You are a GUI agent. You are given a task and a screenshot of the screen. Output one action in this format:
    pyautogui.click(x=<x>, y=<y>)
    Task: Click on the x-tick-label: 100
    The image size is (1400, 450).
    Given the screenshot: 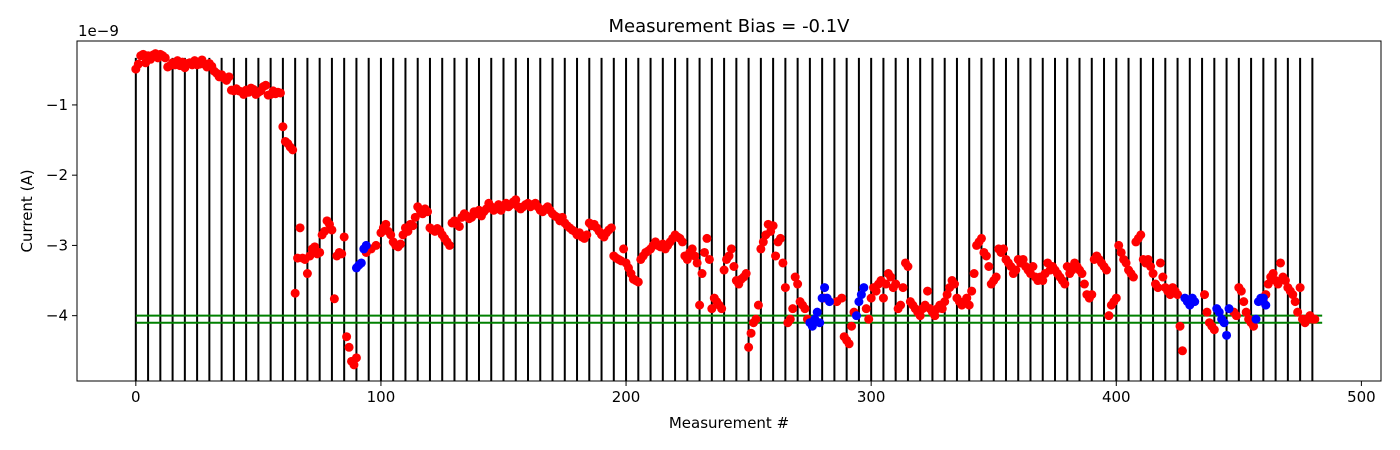 What is the action you would take?
    pyautogui.click(x=381, y=397)
    